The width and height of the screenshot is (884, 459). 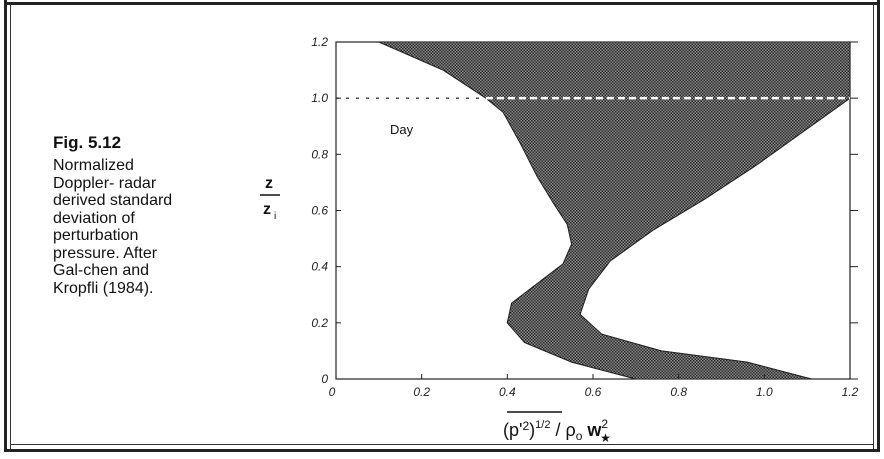 What do you see at coordinates (275, 216) in the screenshot?
I see `svg-text: i` at bounding box center [275, 216].